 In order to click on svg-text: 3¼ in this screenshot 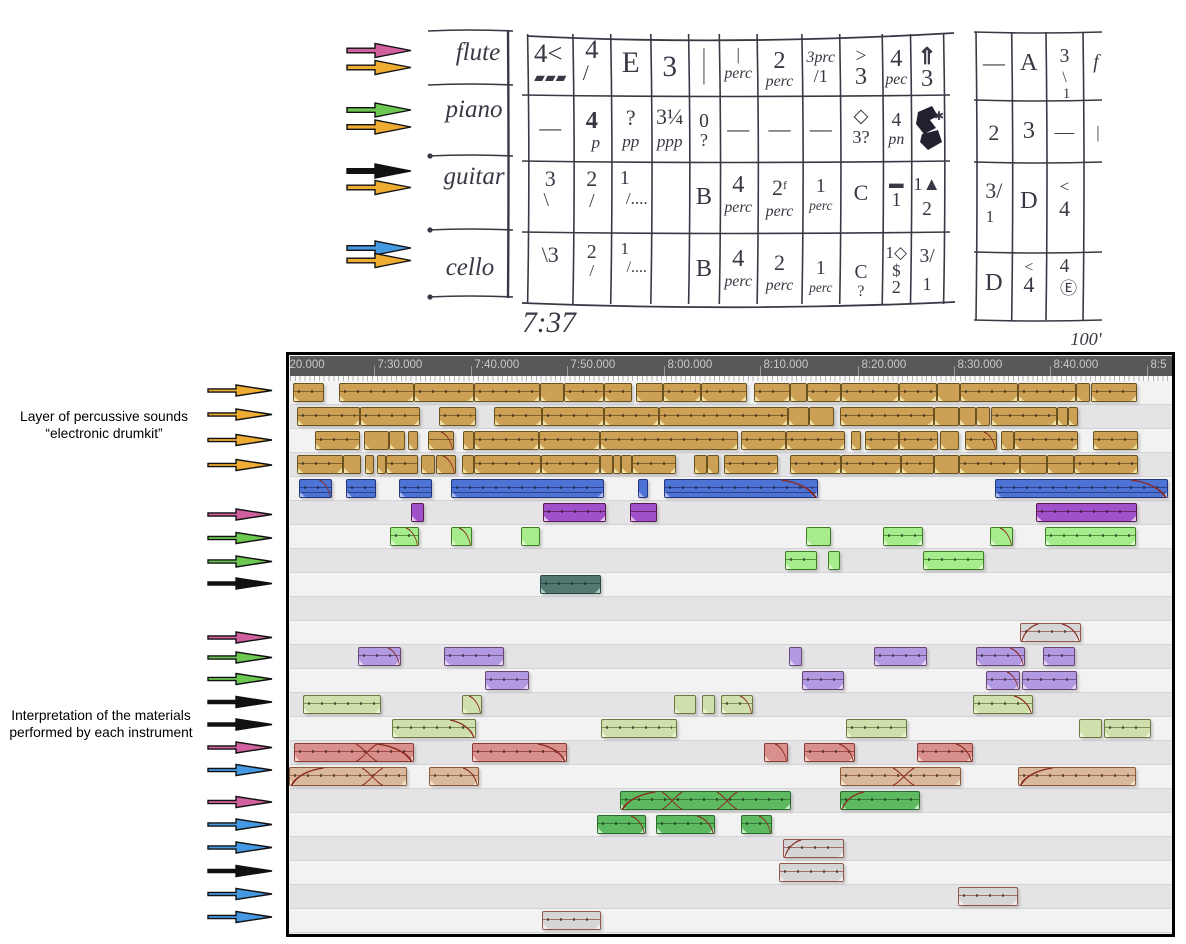, I will do `click(670, 116)`.